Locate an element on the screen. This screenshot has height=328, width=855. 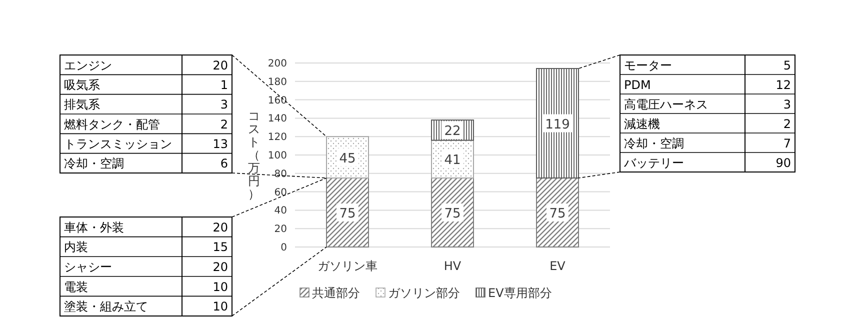
category-label: 電装 is located at coordinates (76, 287).